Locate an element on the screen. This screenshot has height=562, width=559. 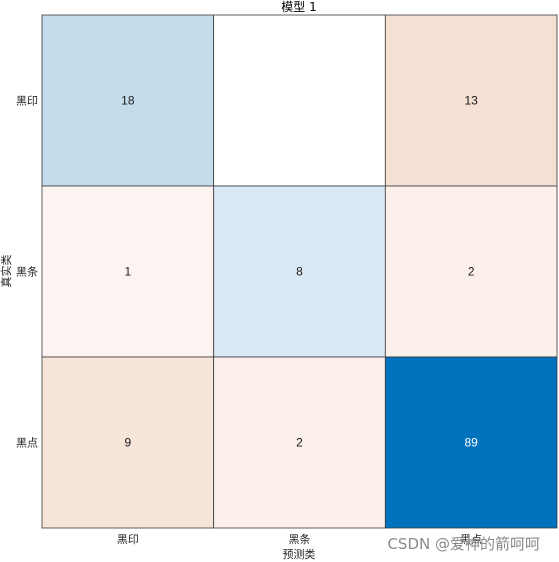
y-tick-label: 黑印 is located at coordinates (27, 101).